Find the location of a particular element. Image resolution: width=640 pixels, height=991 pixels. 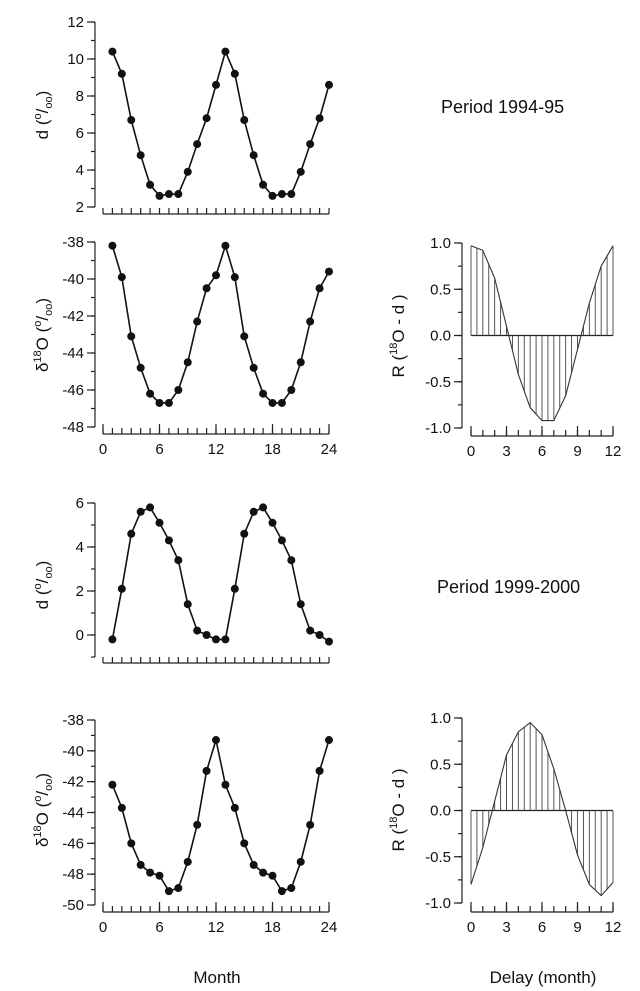

x-tick-label: 9 is located at coordinates (577, 927).